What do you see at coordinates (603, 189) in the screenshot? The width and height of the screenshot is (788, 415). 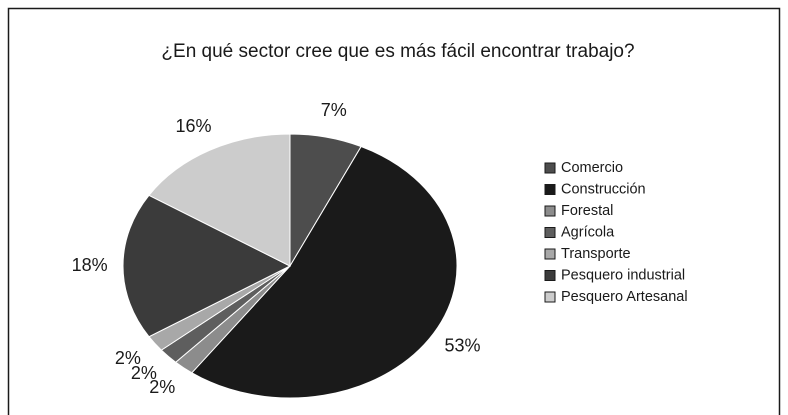 I see `legend-label: Construcción` at bounding box center [603, 189].